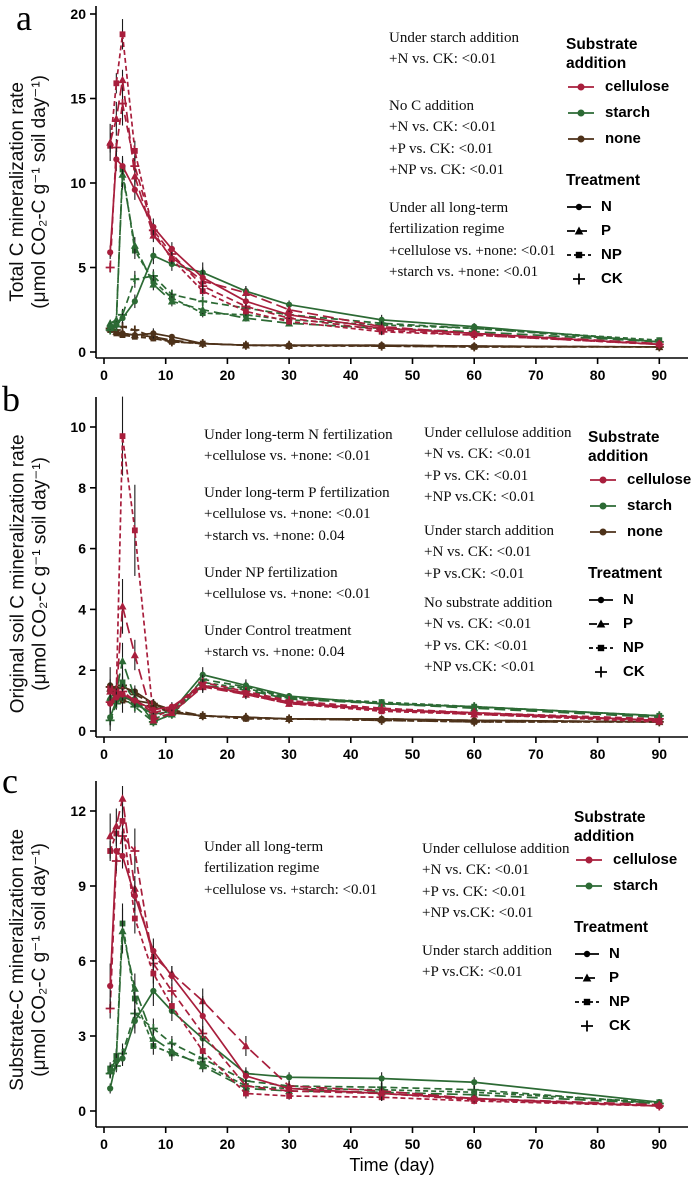  What do you see at coordinates (78, 14) in the screenshot?
I see `y-tick-label: 20` at bounding box center [78, 14].